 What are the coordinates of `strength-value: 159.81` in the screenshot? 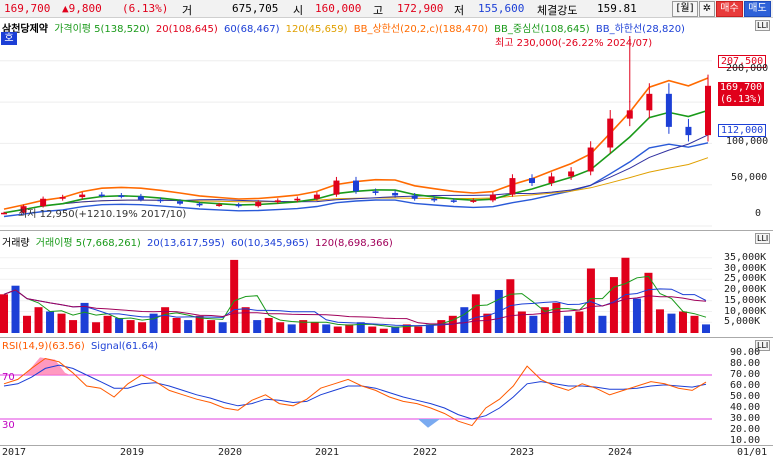 It's located at (617, 8).